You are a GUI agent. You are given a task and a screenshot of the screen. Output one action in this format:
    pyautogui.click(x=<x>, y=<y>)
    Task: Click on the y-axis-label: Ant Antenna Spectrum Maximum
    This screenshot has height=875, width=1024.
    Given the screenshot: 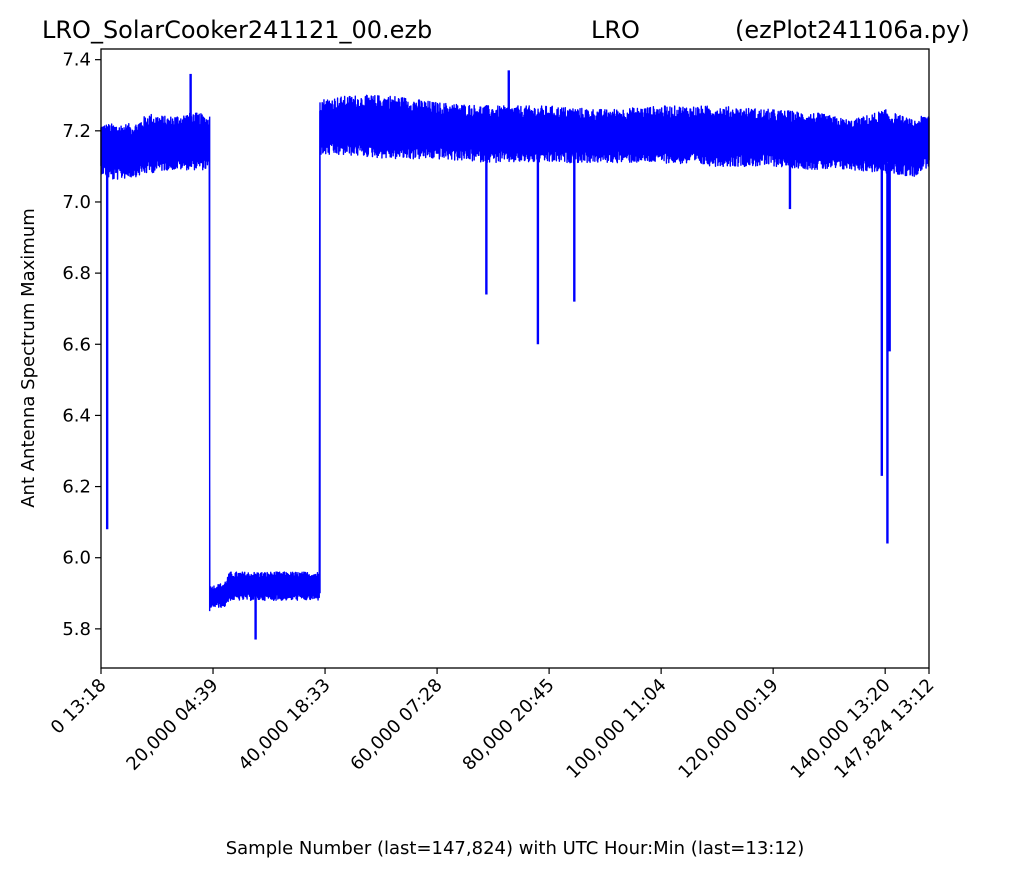 What is the action you would take?
    pyautogui.click(x=28, y=358)
    